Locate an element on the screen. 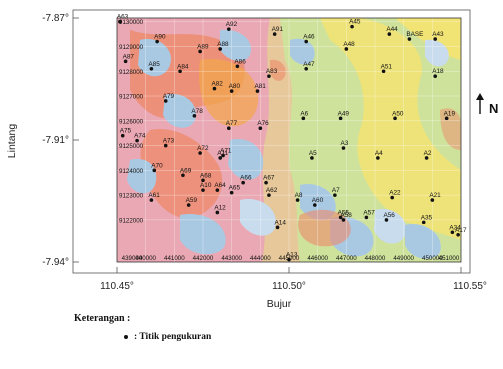  point-label: A45 is located at coordinates (355, 22).